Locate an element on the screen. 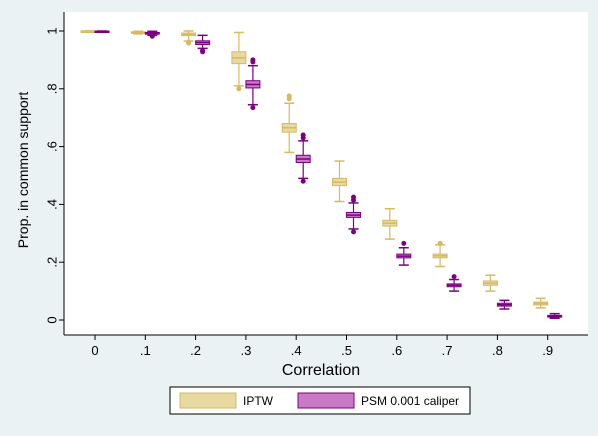 The height and width of the screenshot is (436, 598). x-tick-label: .1 is located at coordinates (145, 350).